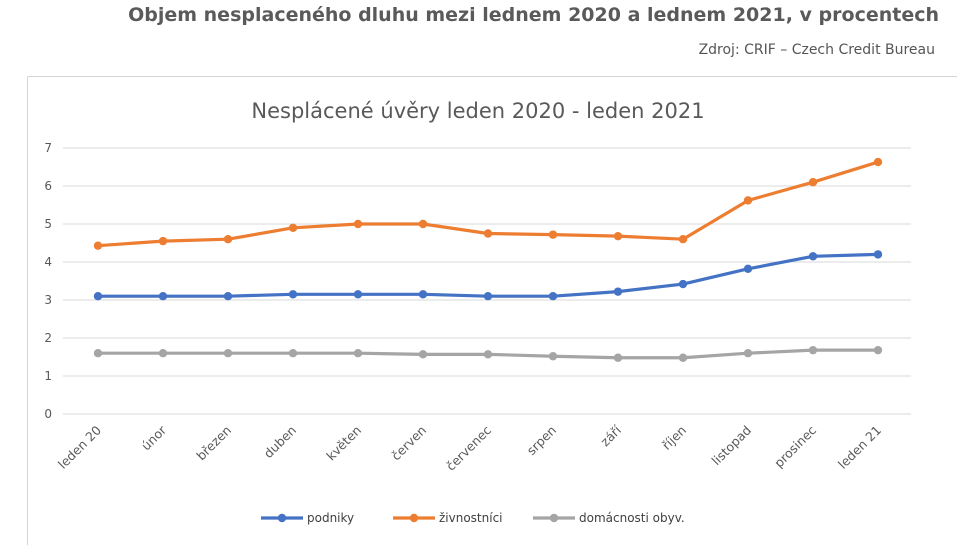  What do you see at coordinates (632, 518) in the screenshot?
I see `legend-label: domácnosti obyv.` at bounding box center [632, 518].